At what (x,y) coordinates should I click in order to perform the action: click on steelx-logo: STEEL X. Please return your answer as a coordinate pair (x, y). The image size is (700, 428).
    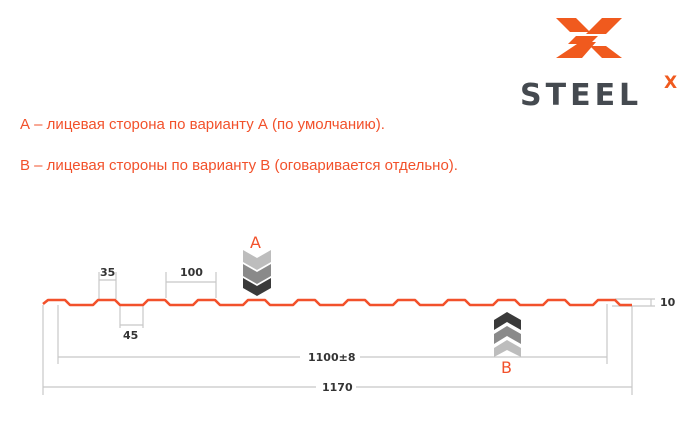
    Looking at the image, I should click on (598, 65).